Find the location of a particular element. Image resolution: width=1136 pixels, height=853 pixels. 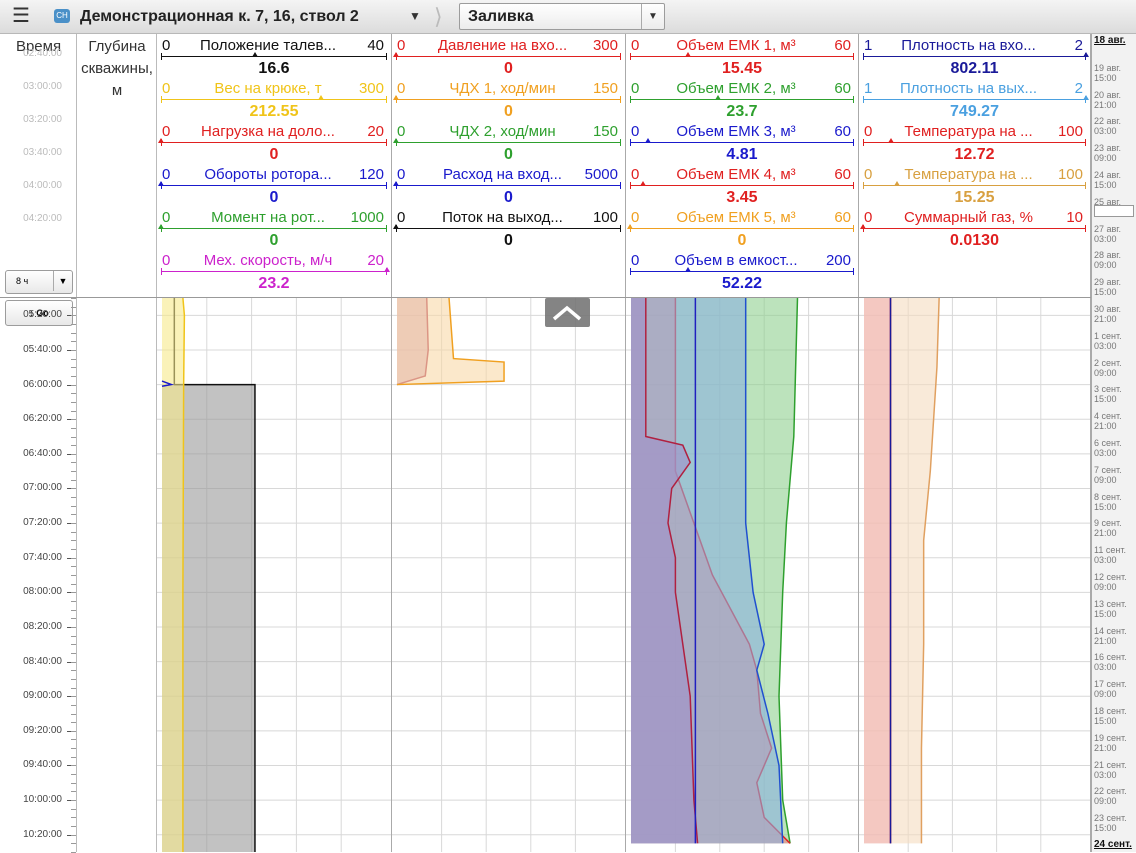

faded-time-tick-label: 03:40:00 is located at coordinates (42, 152).